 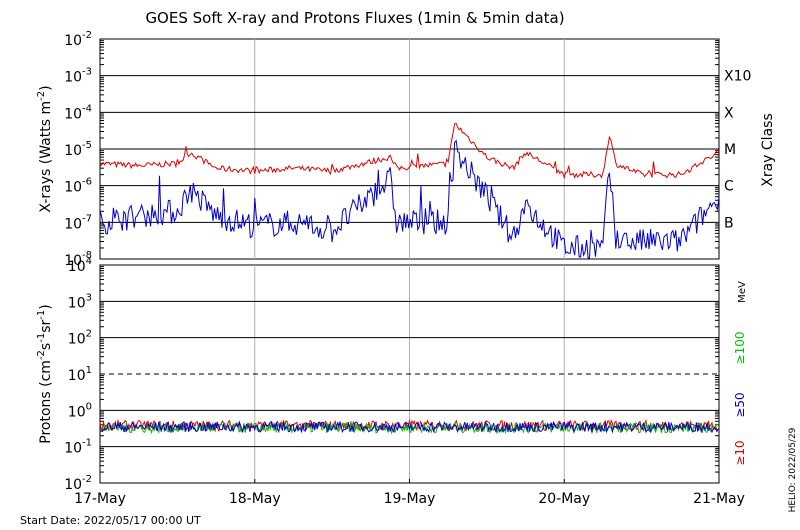 I want to click on mev-unit-label: MeV, so click(x=742, y=292).